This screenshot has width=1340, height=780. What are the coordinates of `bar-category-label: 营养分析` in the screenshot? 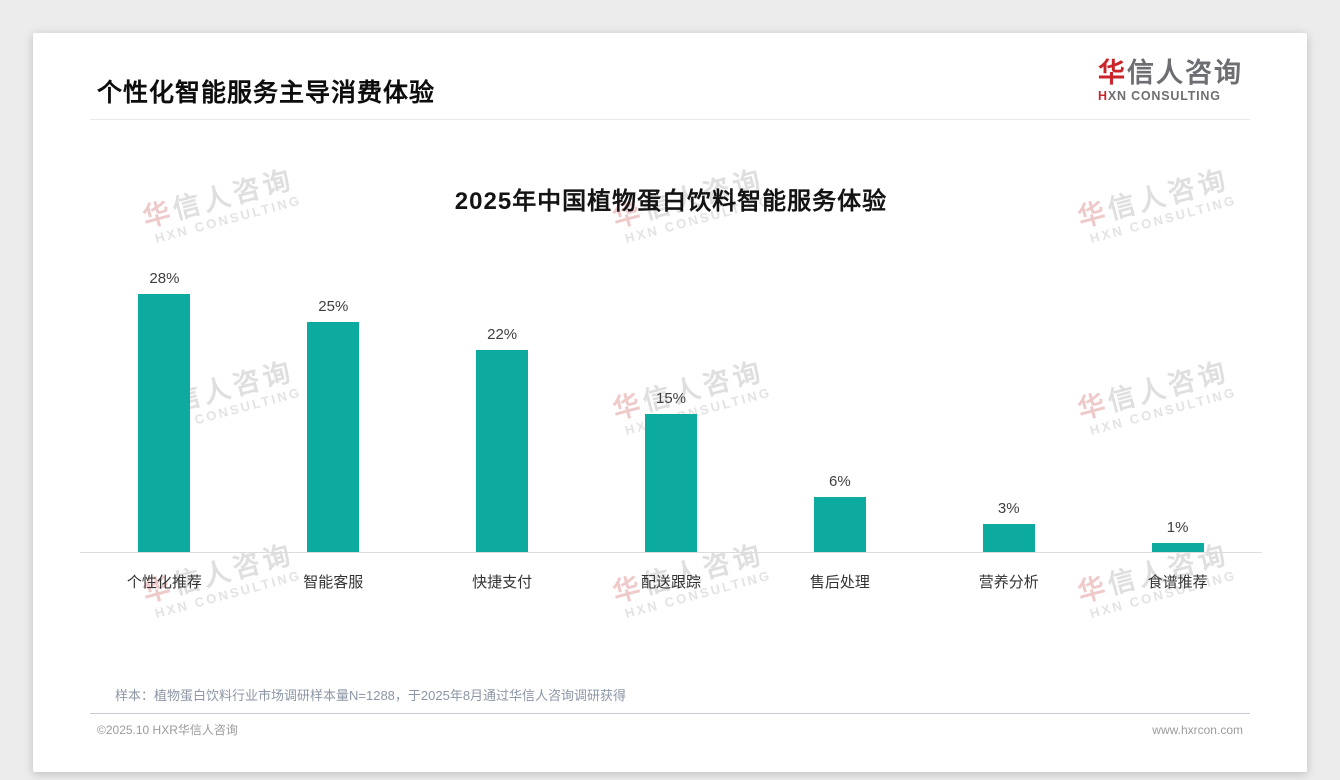 It's located at (1008, 582).